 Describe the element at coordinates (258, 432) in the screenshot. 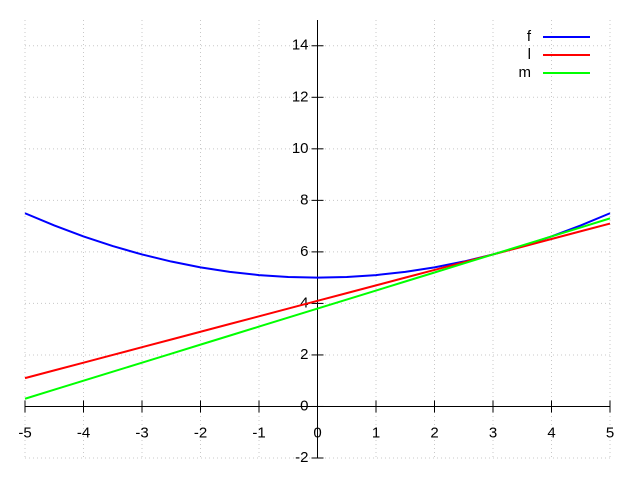

I see `x-tick-label: -1` at that location.